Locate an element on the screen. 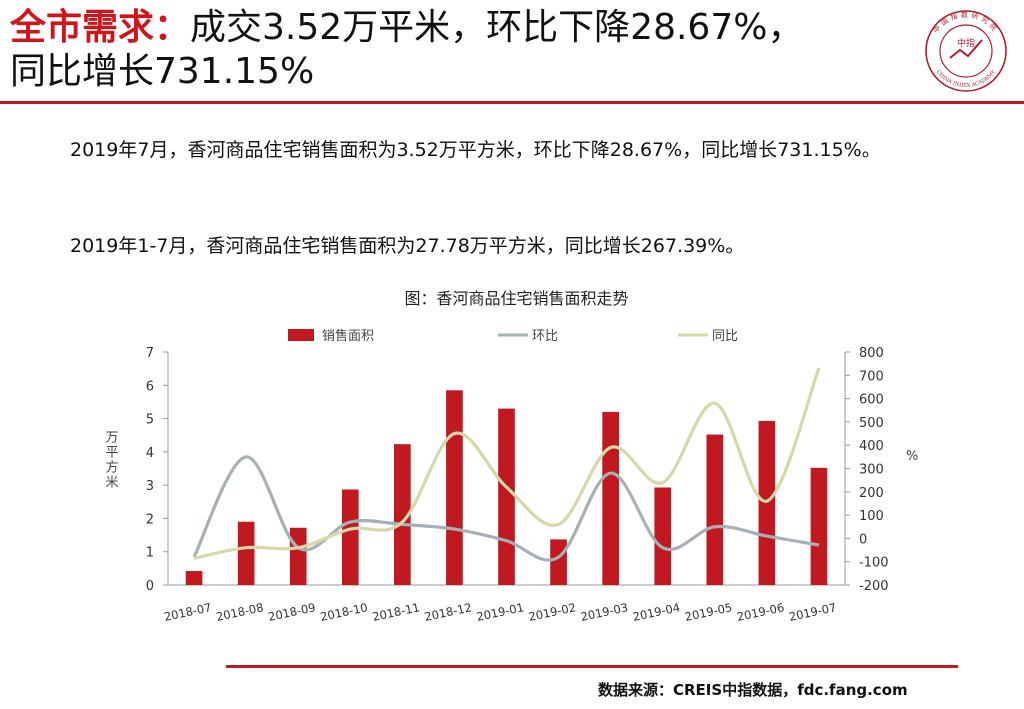 This screenshot has height=709, width=1024. y2-tick-label: 600 is located at coordinates (871, 400).